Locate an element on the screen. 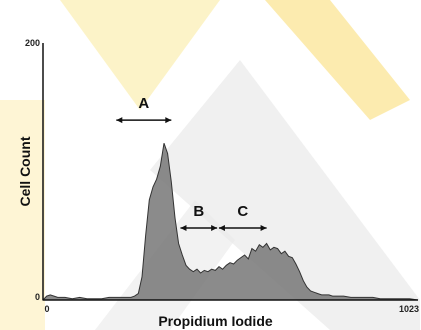 This screenshot has height=330, width=421. region-b-arrowhead-left is located at coordinates (183, 228).